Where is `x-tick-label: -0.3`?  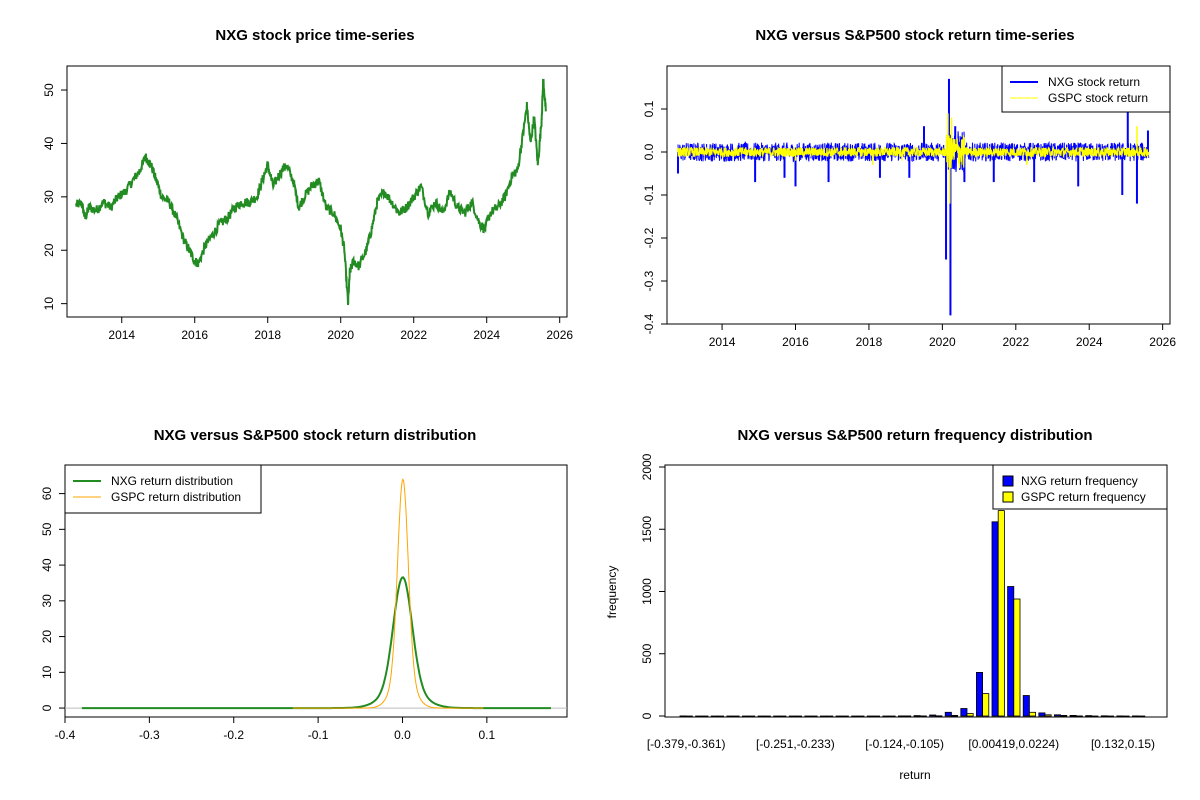 x-tick-label: -0.3 is located at coordinates (149, 735).